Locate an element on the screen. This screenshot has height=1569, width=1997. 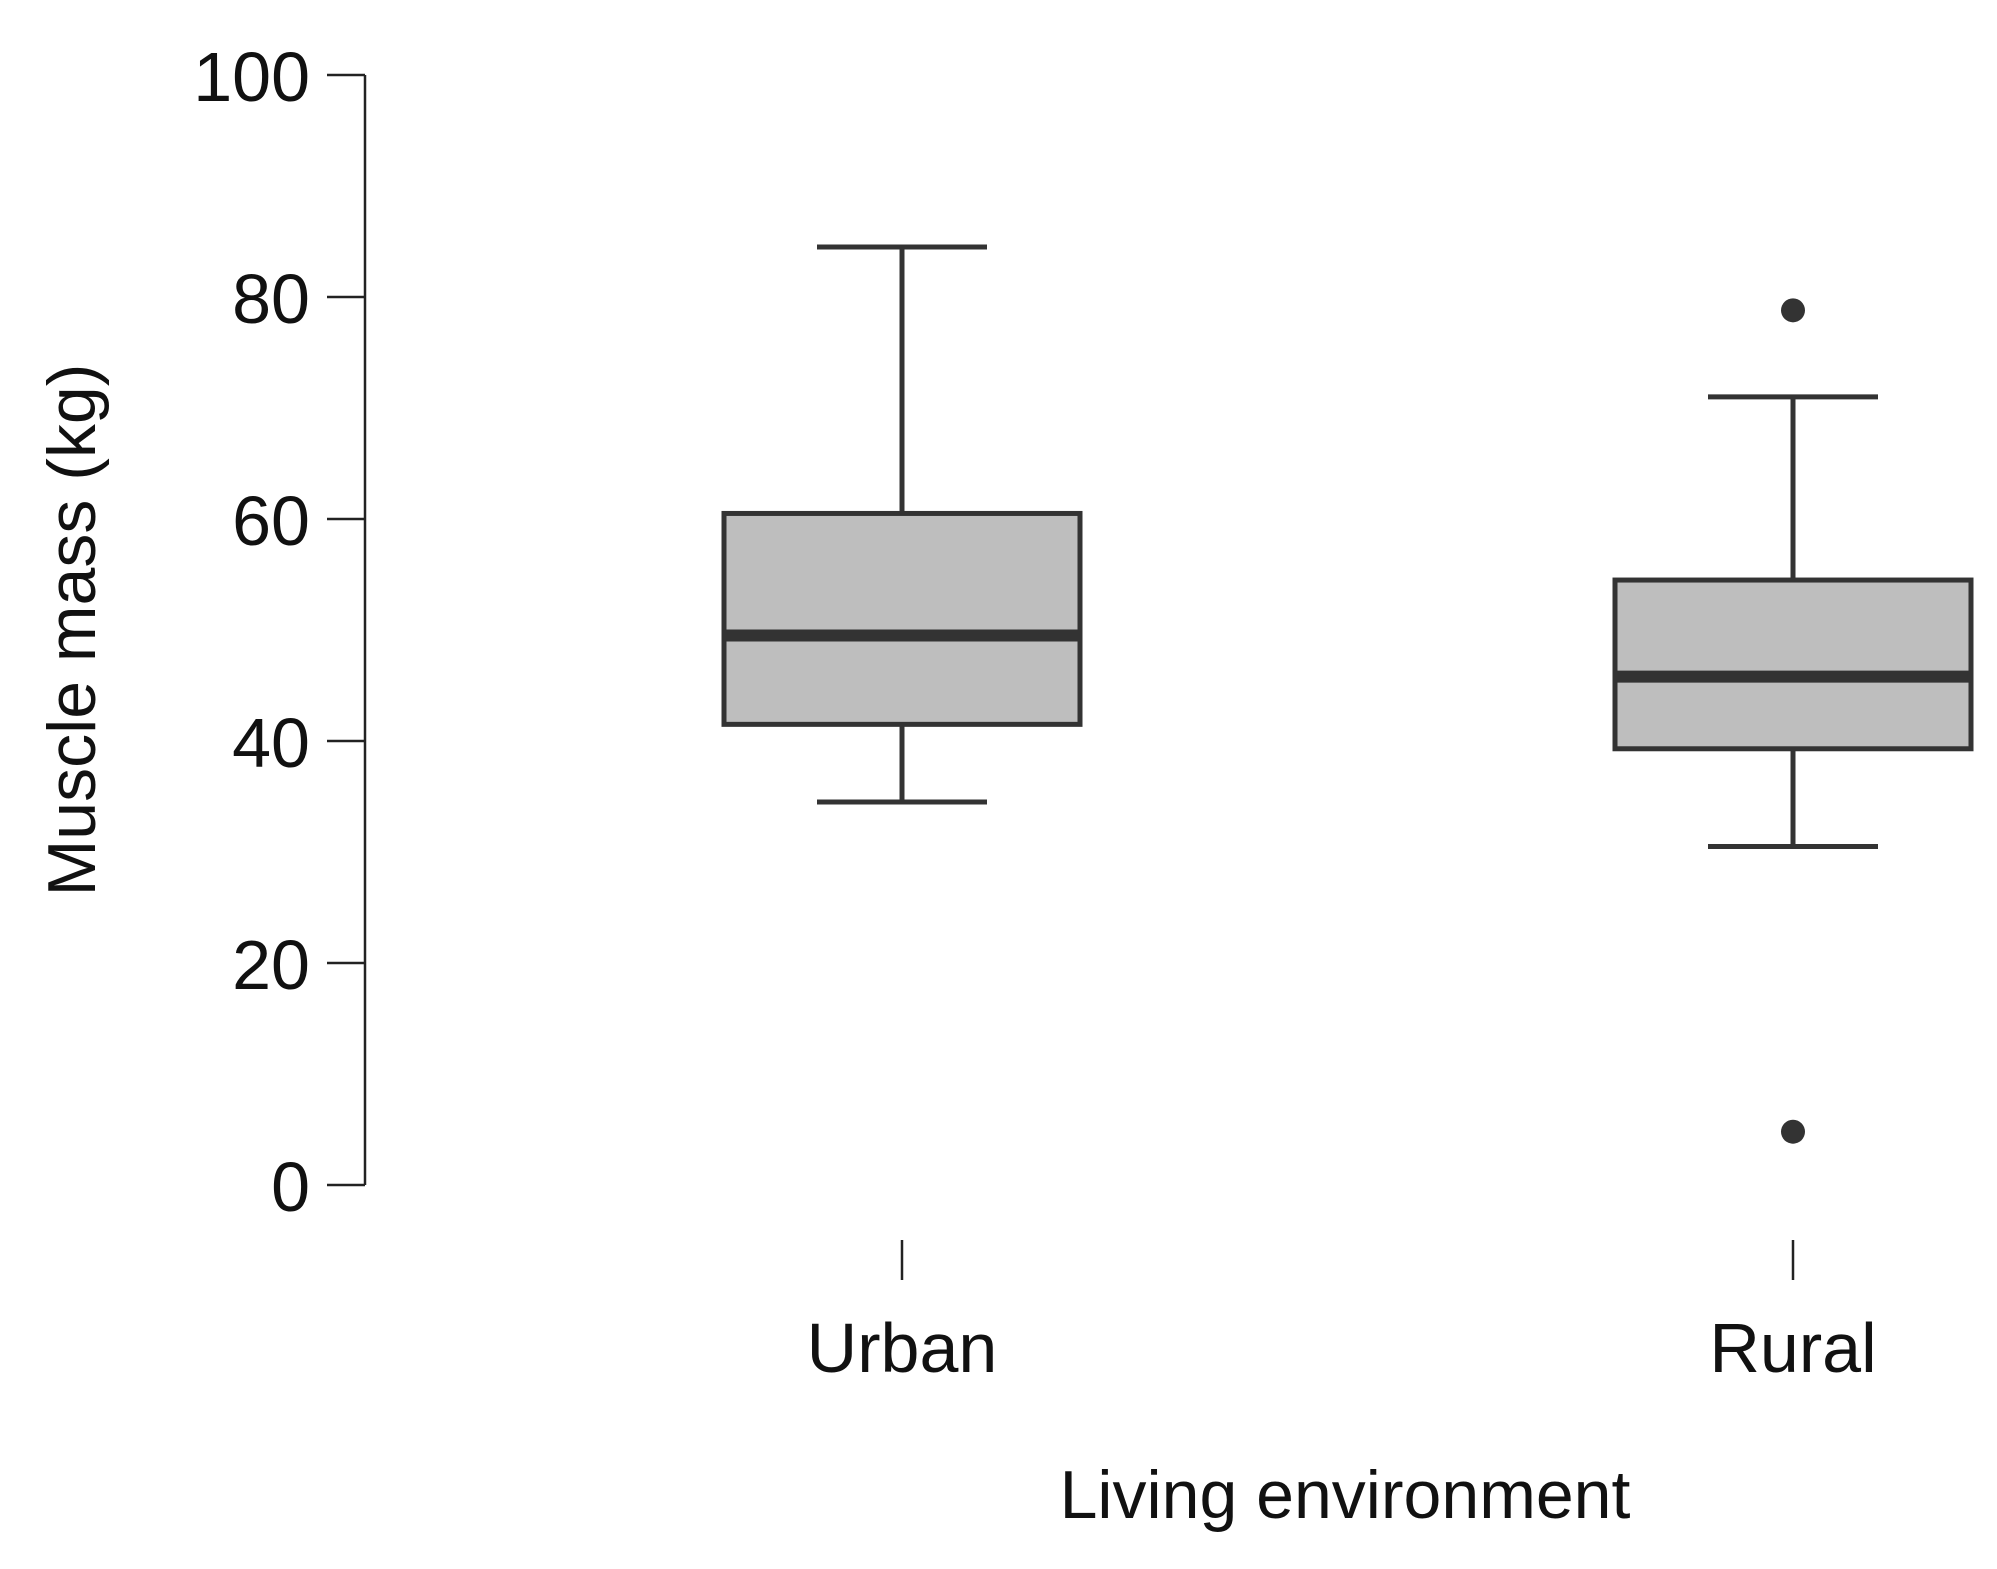
y-tick-label: 100 is located at coordinates (251, 77).